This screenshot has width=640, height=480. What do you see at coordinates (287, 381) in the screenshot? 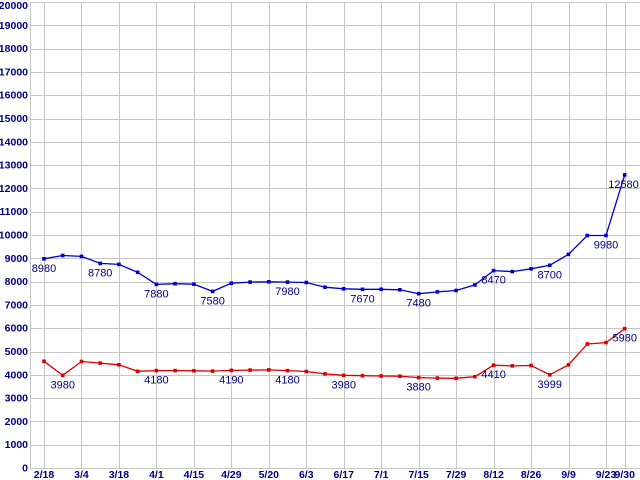
I see `point-label: 4180` at bounding box center [287, 381].